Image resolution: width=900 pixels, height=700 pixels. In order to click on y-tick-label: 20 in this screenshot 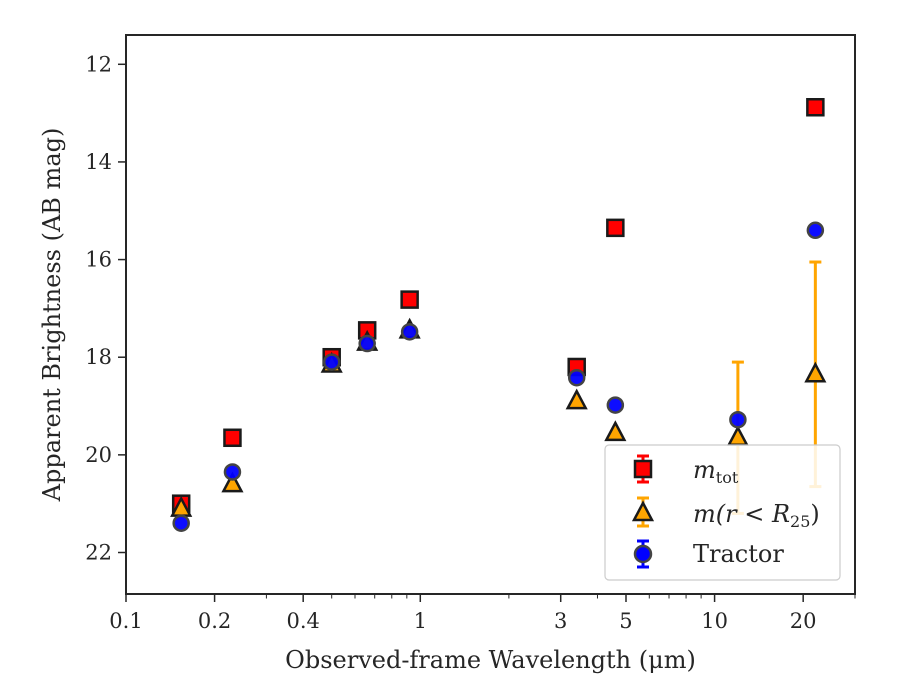, I will do `click(98, 455)`.